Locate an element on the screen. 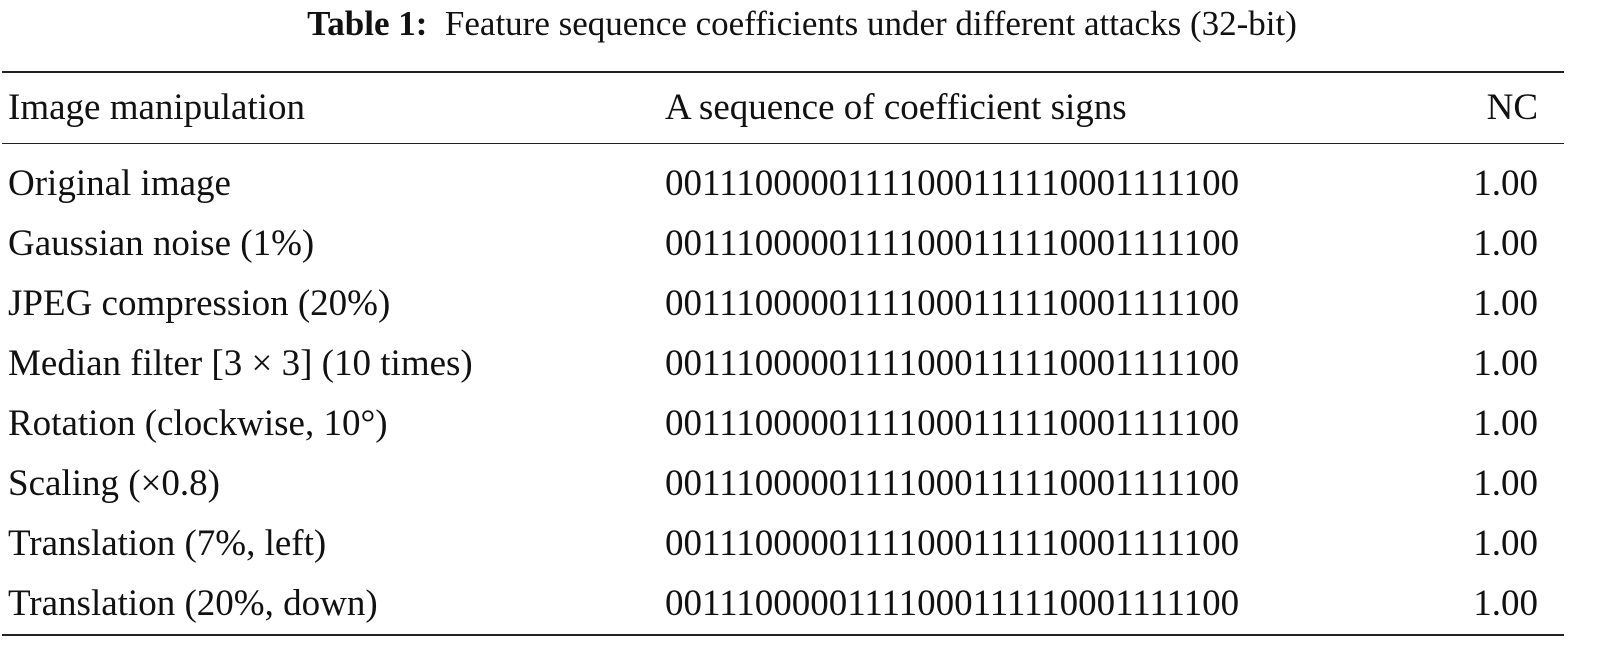 The width and height of the screenshot is (1604, 658). cell-manipulation: Gaussian noise (1%) is located at coordinates (161, 243).